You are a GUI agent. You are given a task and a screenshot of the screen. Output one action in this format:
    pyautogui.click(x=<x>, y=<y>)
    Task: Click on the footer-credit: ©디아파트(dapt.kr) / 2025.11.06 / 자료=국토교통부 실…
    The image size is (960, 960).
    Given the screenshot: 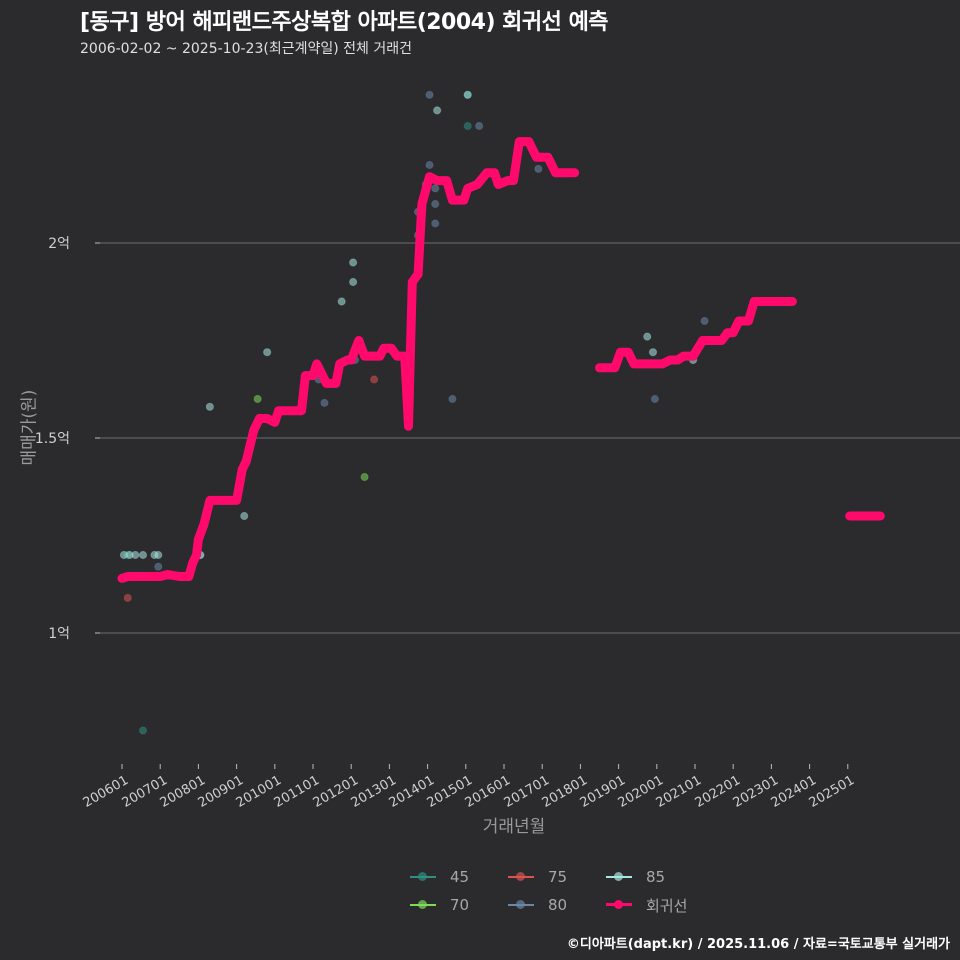 What is the action you would take?
    pyautogui.click(x=758, y=944)
    